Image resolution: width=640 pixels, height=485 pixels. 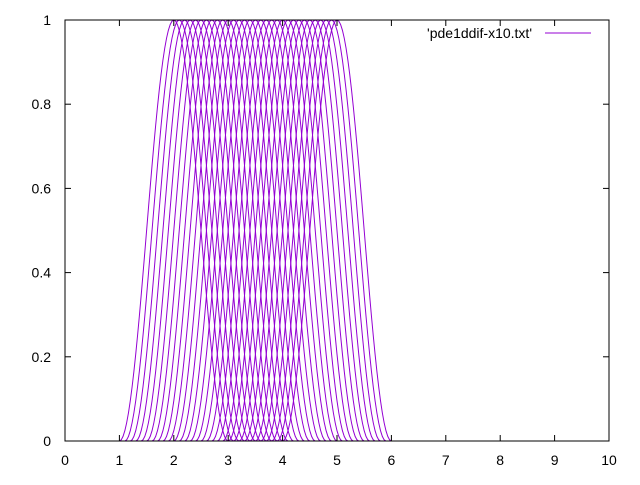 What do you see at coordinates (446, 460) in the screenshot?
I see `x-tick-label: 7` at bounding box center [446, 460].